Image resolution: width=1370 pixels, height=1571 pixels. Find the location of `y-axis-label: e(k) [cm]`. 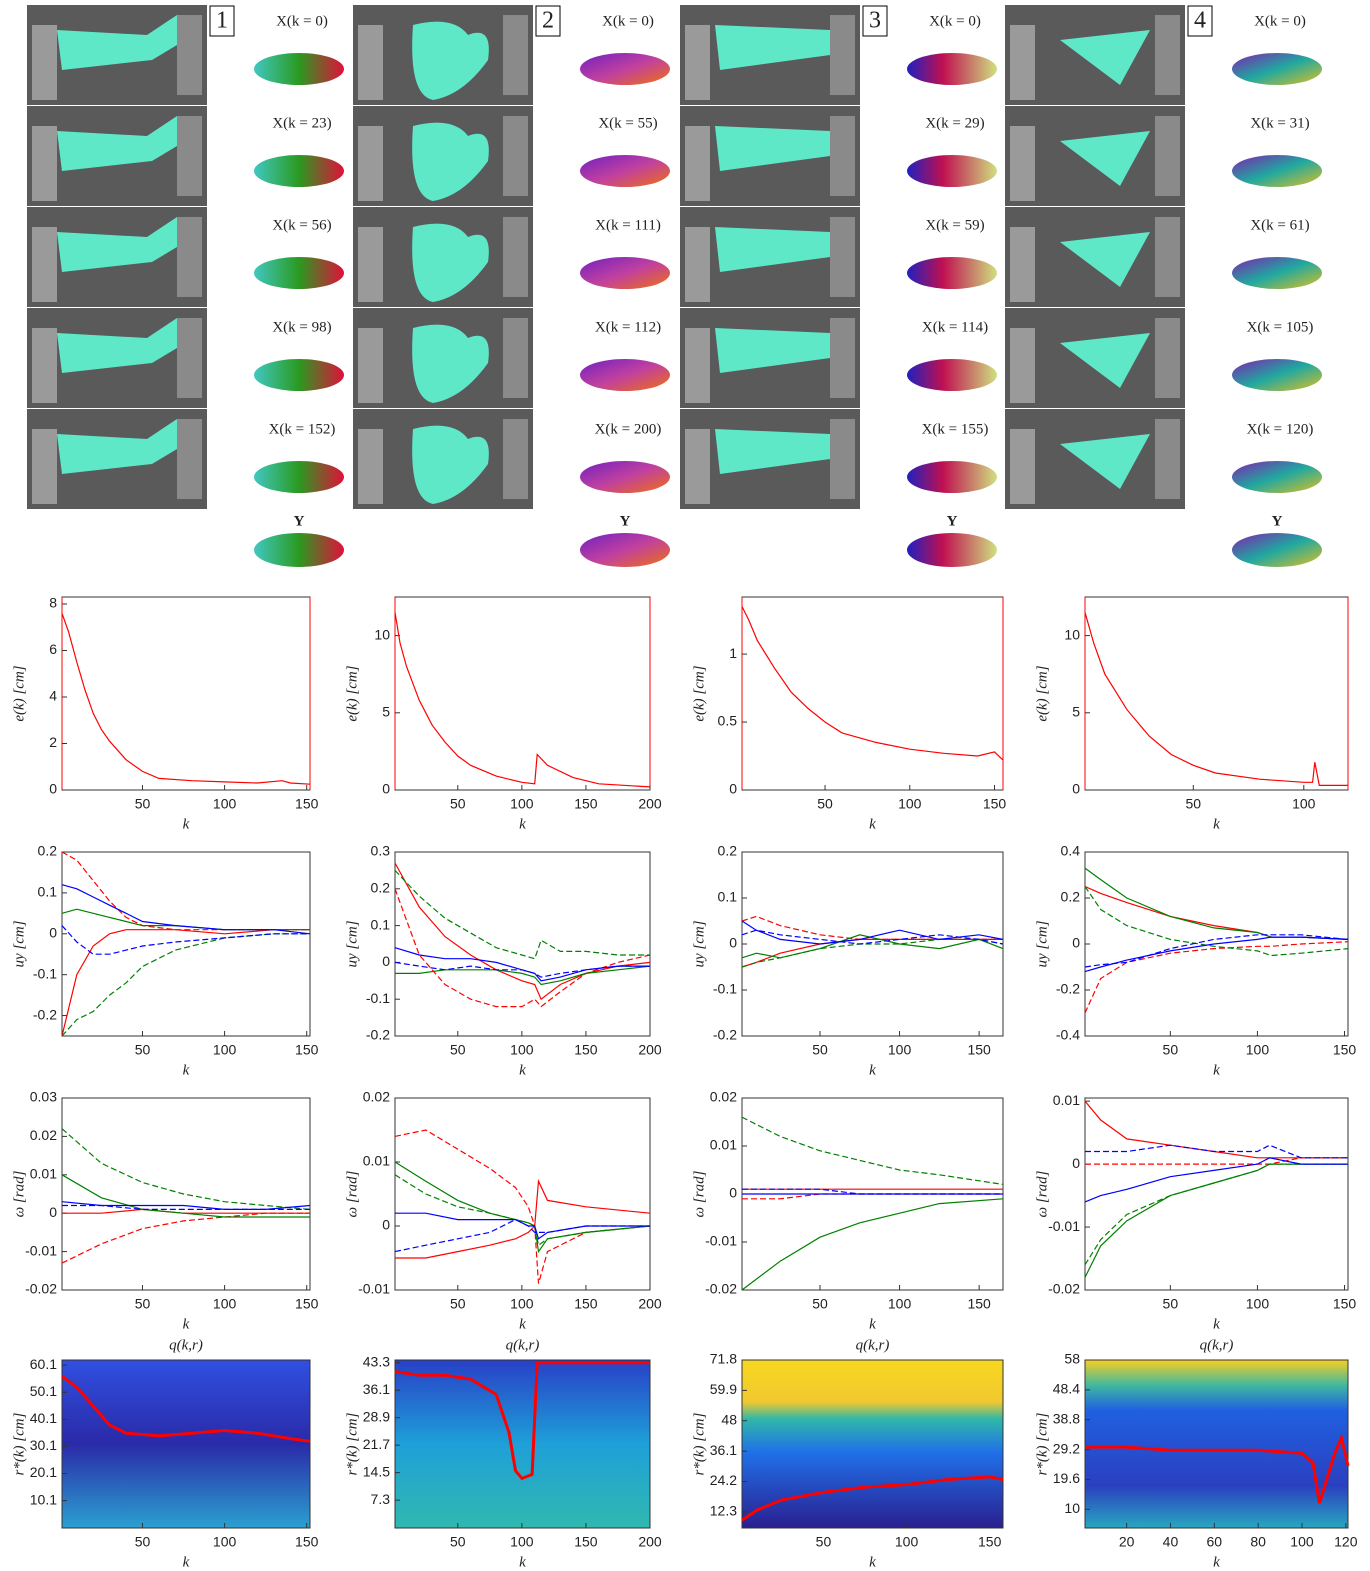

y-axis-label: e(k) [cm] is located at coordinates (19, 693).